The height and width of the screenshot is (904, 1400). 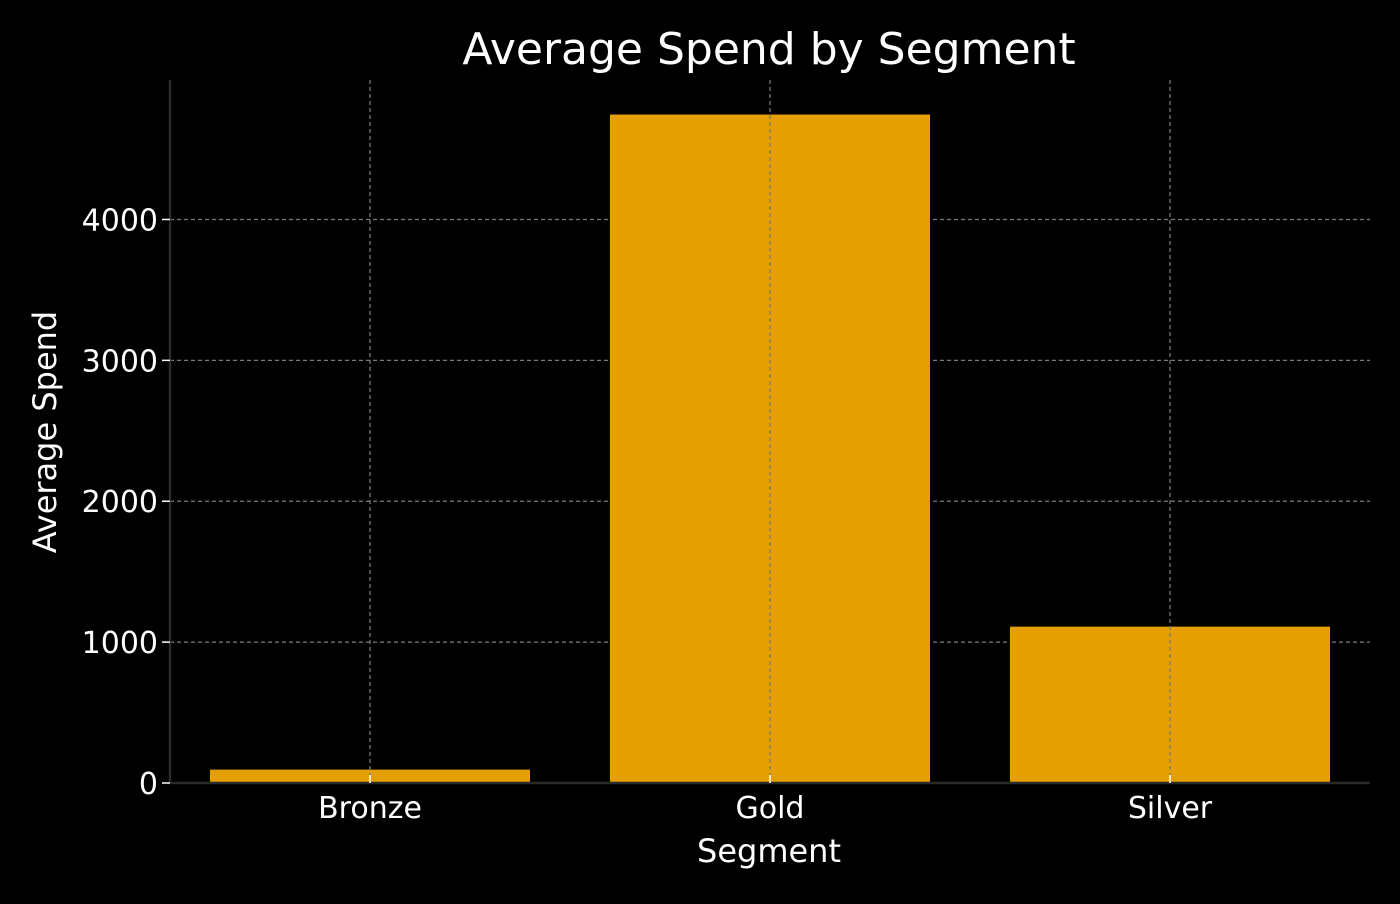 What do you see at coordinates (120, 502) in the screenshot?
I see `y-tick-label: 2000` at bounding box center [120, 502].